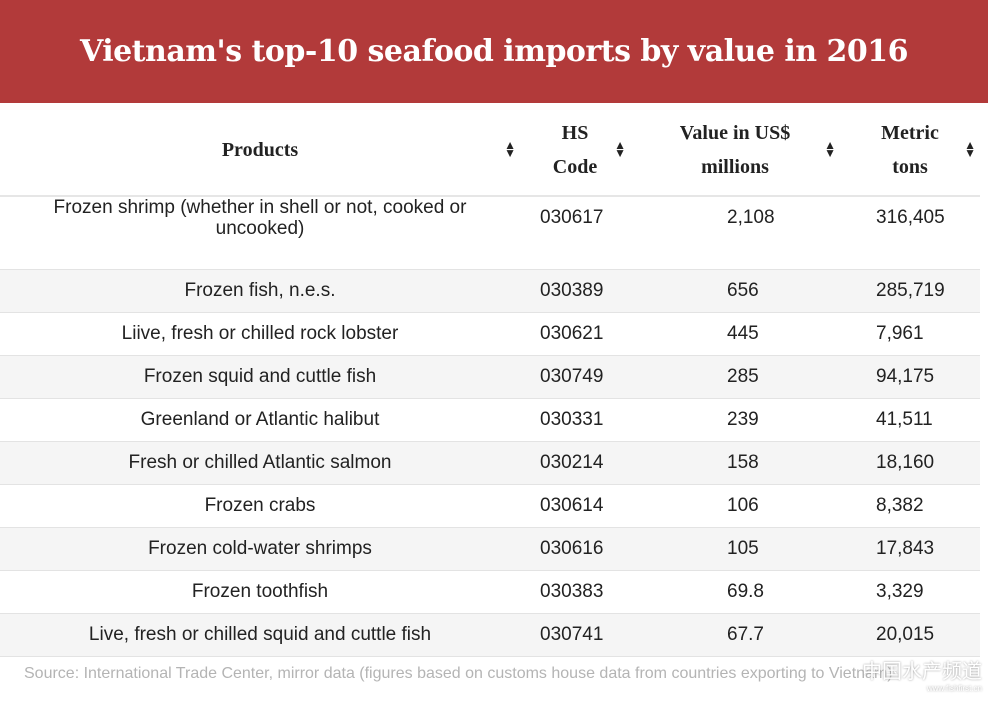  I want to click on table-row: Frozen toothfish 030383 69.8 3,329, so click(490, 592).